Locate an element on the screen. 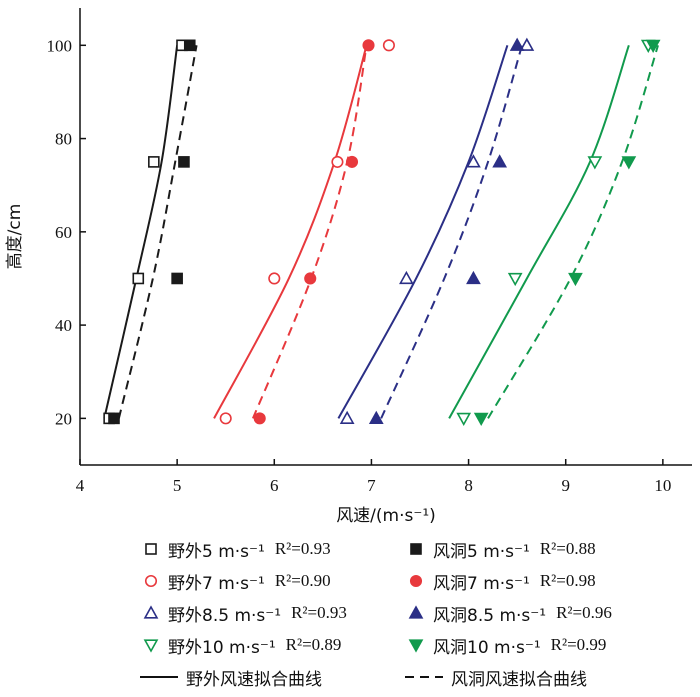 The image size is (700, 697). x-axis-label: 风速/(m·s⁻¹) is located at coordinates (386, 516).